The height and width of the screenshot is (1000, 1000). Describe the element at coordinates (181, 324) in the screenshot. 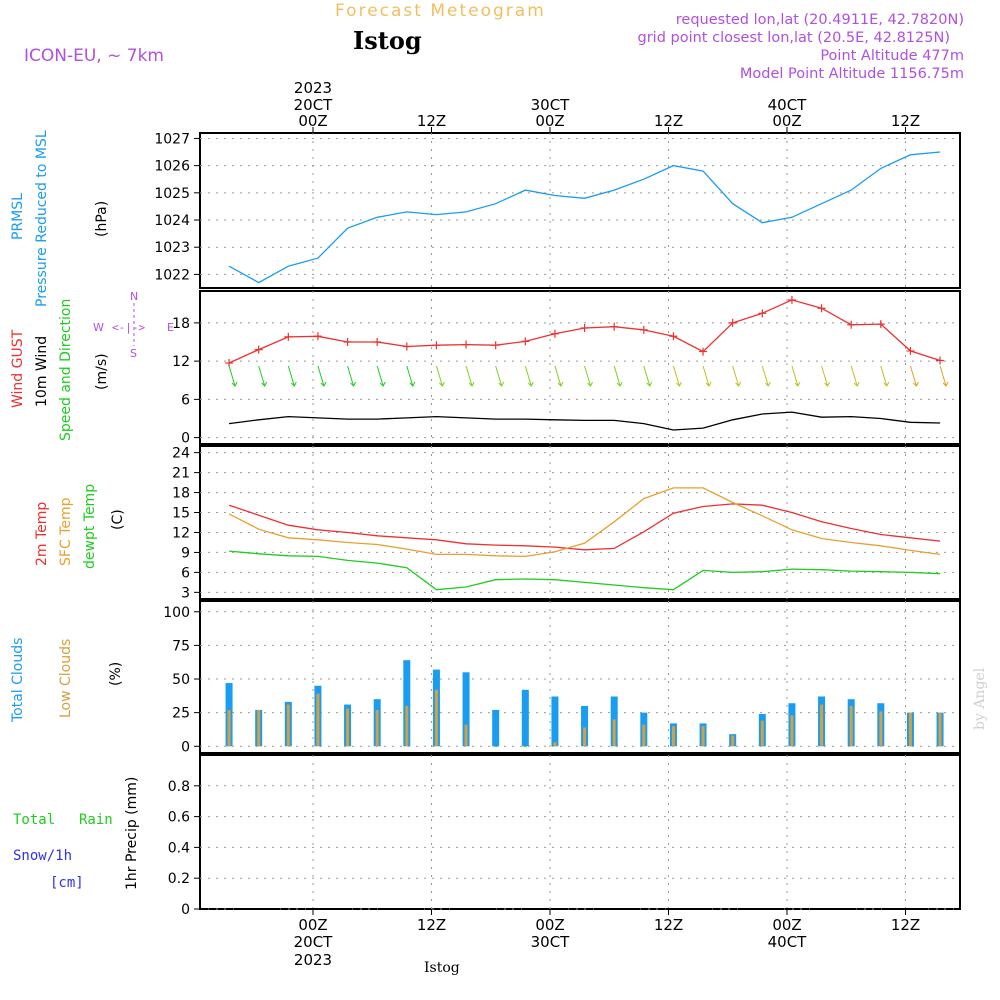

I see `y-tick-label: 18` at that location.